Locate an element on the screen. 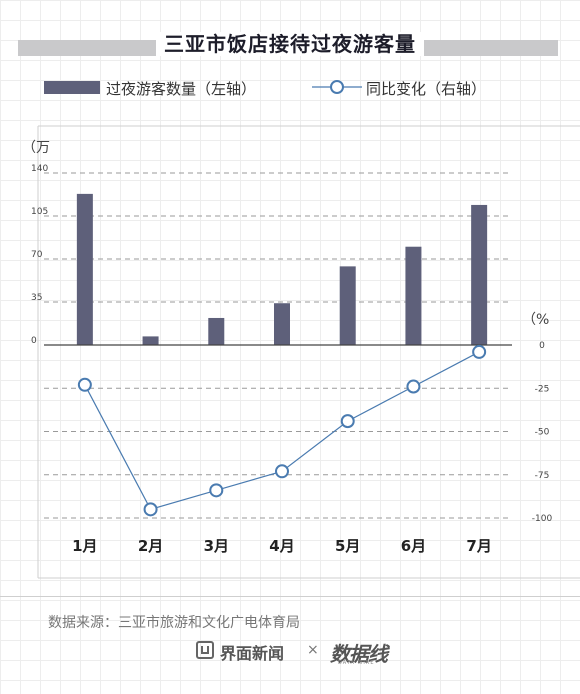 The width and height of the screenshot is (580, 694). legend-line-swatch is located at coordinates (337, 87).